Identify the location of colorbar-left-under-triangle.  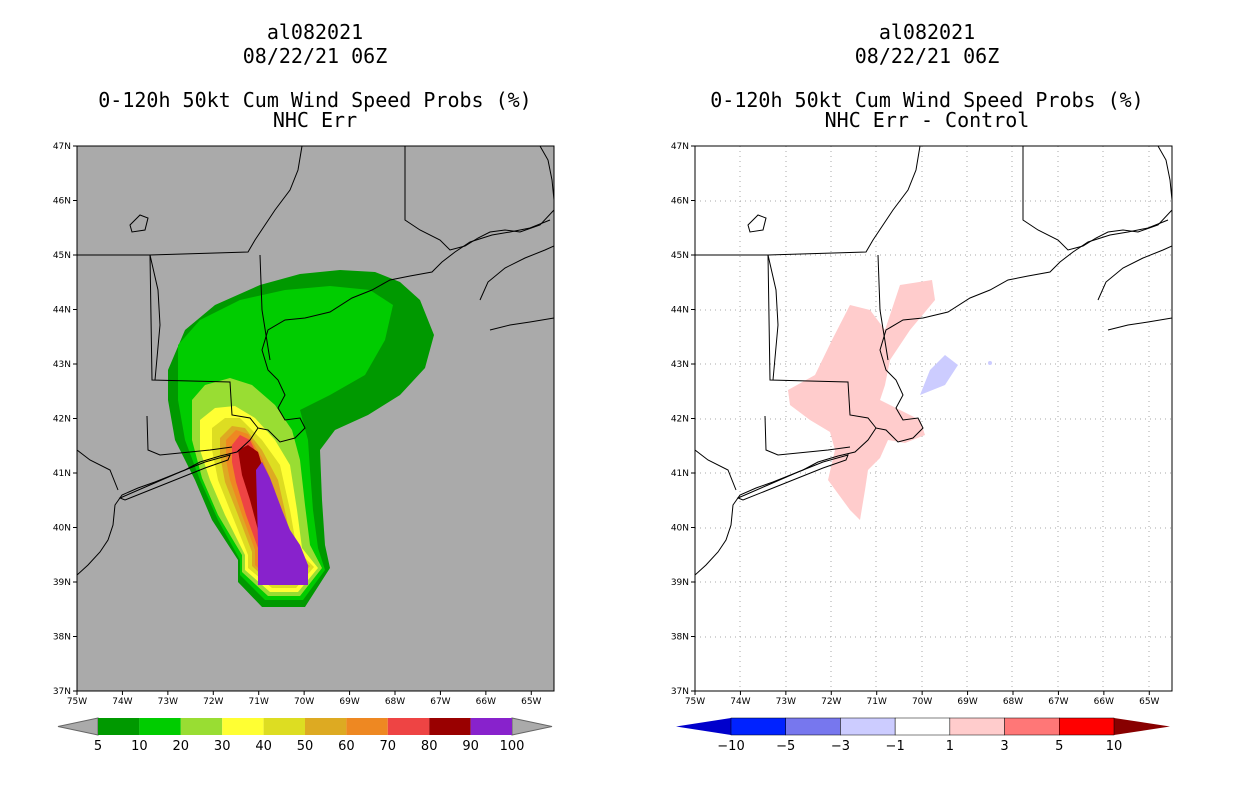
(78, 726).